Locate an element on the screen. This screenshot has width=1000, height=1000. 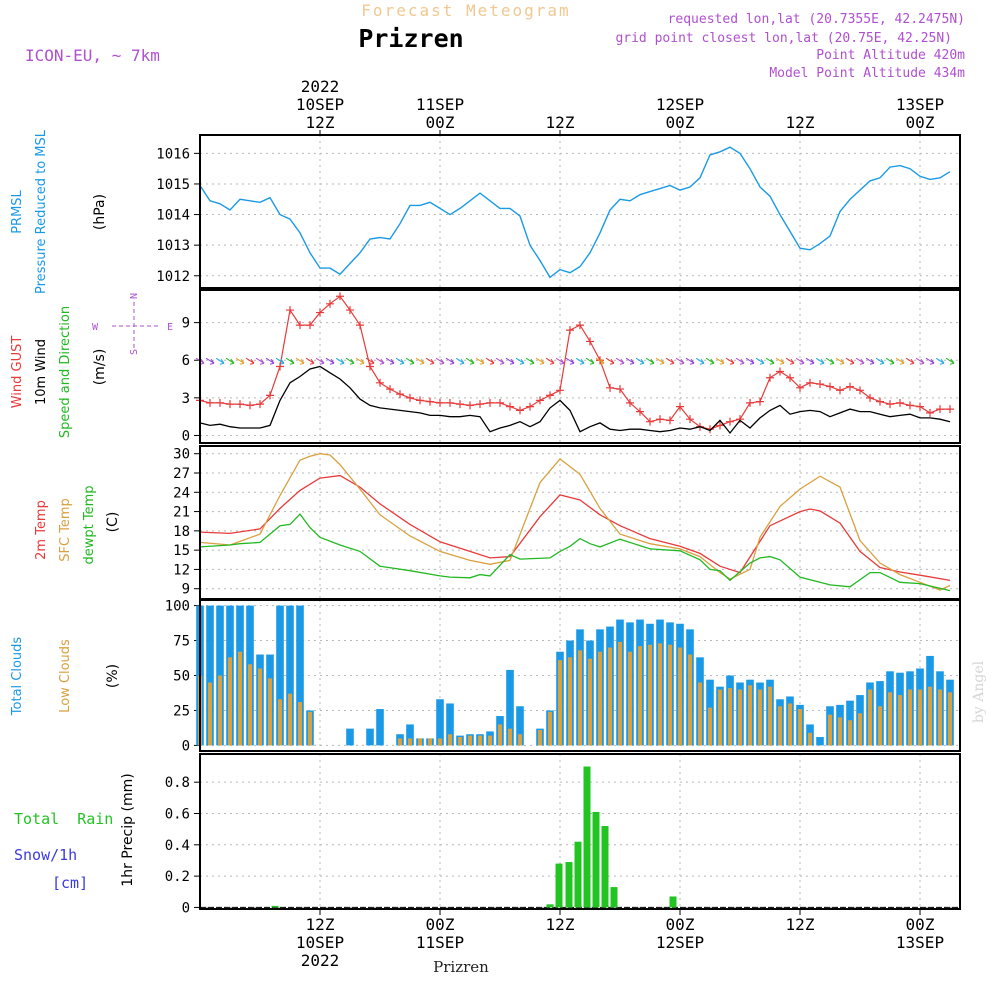
label-10m-wind: 10m Wind is located at coordinates (41, 372).